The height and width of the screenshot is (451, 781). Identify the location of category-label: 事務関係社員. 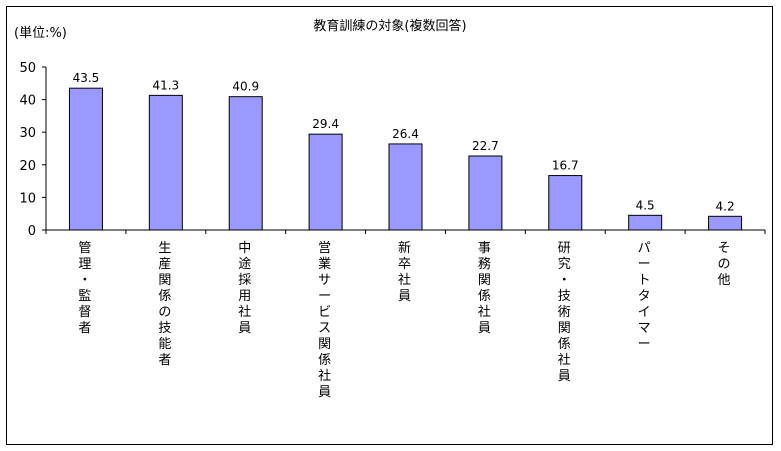
(484, 288).